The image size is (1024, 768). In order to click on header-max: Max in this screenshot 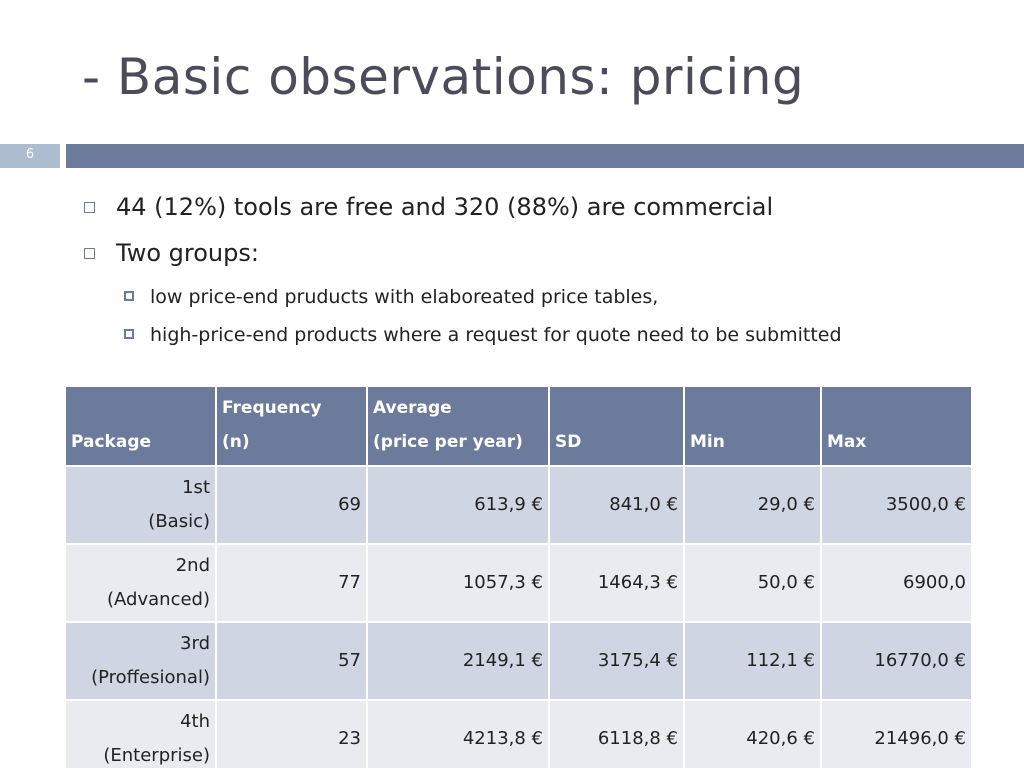, I will do `click(896, 426)`.